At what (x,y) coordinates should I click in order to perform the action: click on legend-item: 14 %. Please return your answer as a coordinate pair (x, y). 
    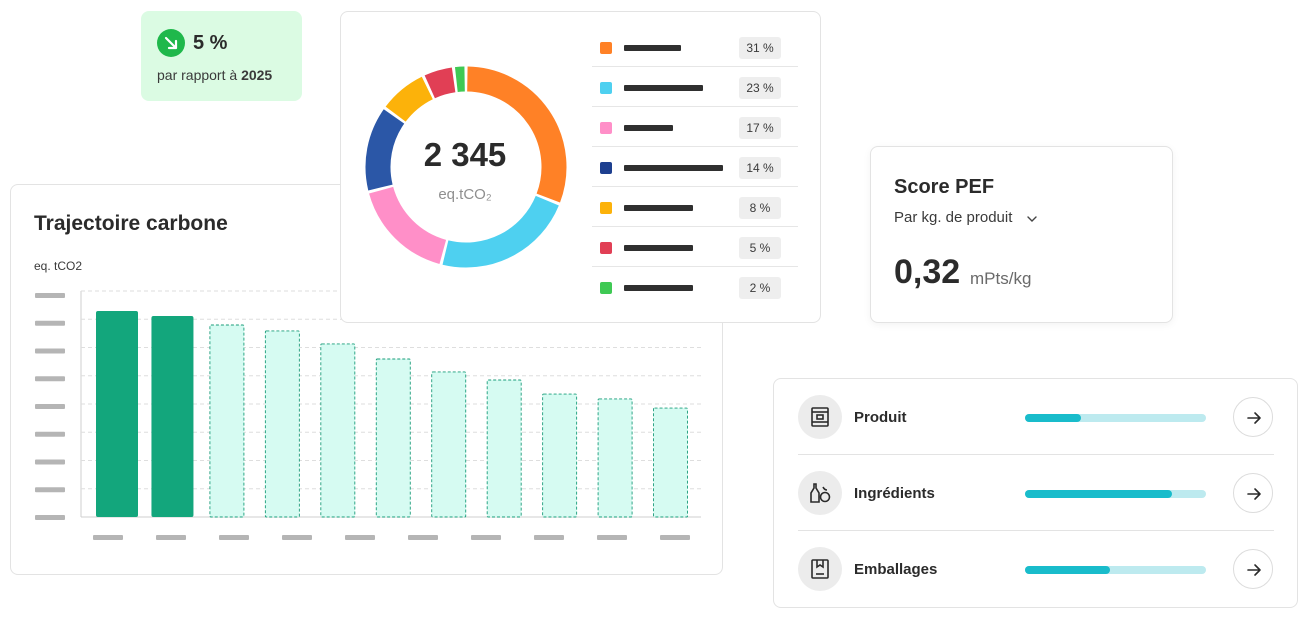
    Looking at the image, I should click on (695, 167).